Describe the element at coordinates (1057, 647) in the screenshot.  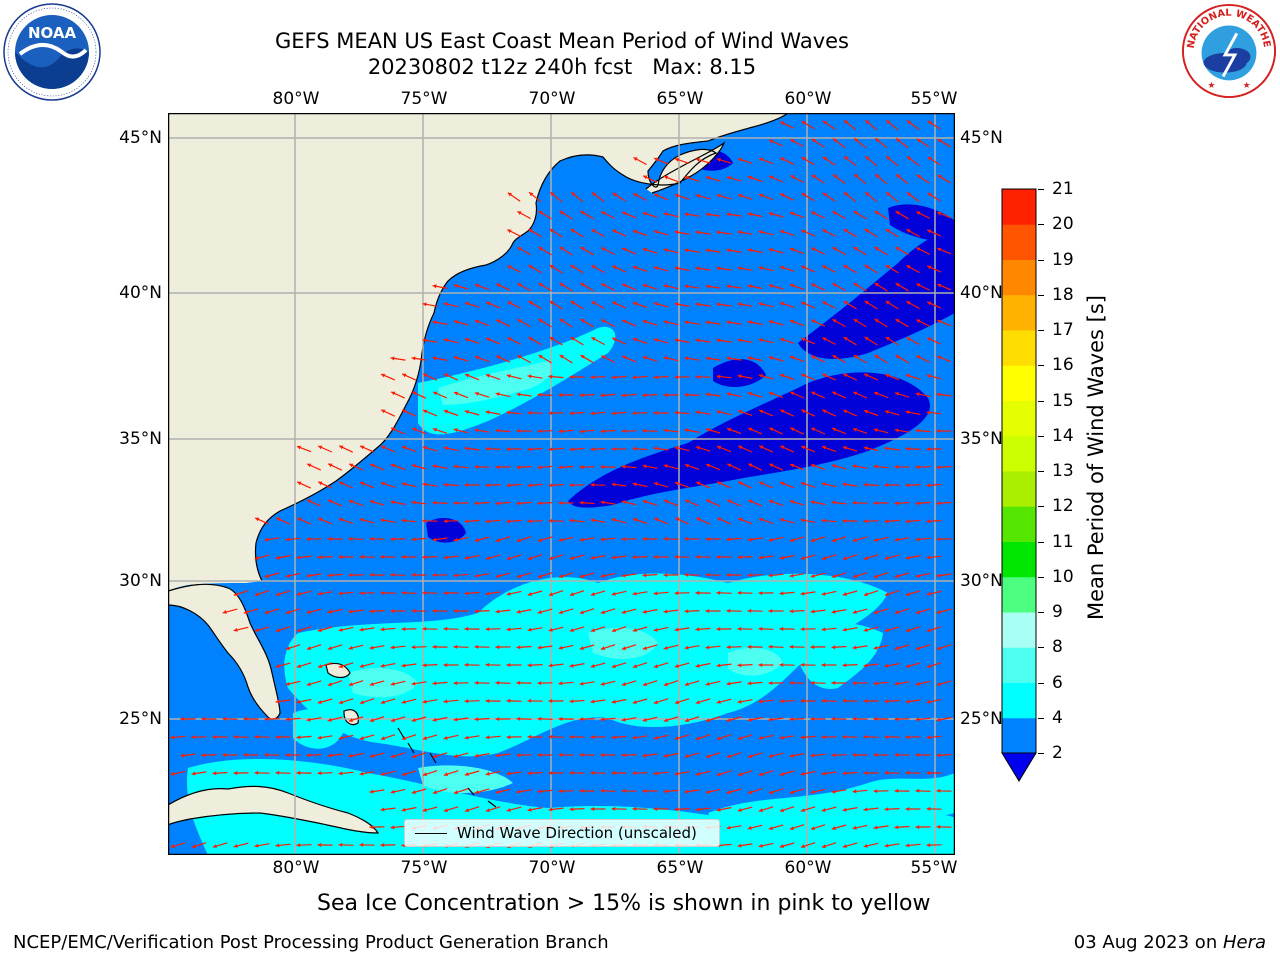
I see `colorbar-tick-label: 8` at that location.